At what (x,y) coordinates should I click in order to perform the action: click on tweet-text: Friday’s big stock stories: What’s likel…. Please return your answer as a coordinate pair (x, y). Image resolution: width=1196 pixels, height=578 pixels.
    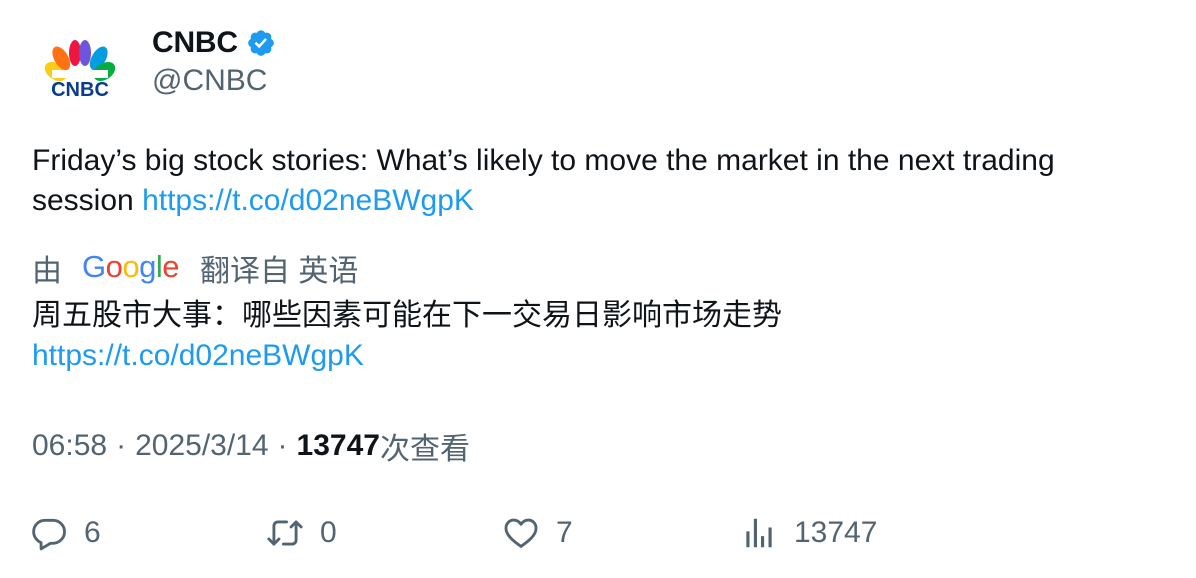
    Looking at the image, I should click on (597, 181).